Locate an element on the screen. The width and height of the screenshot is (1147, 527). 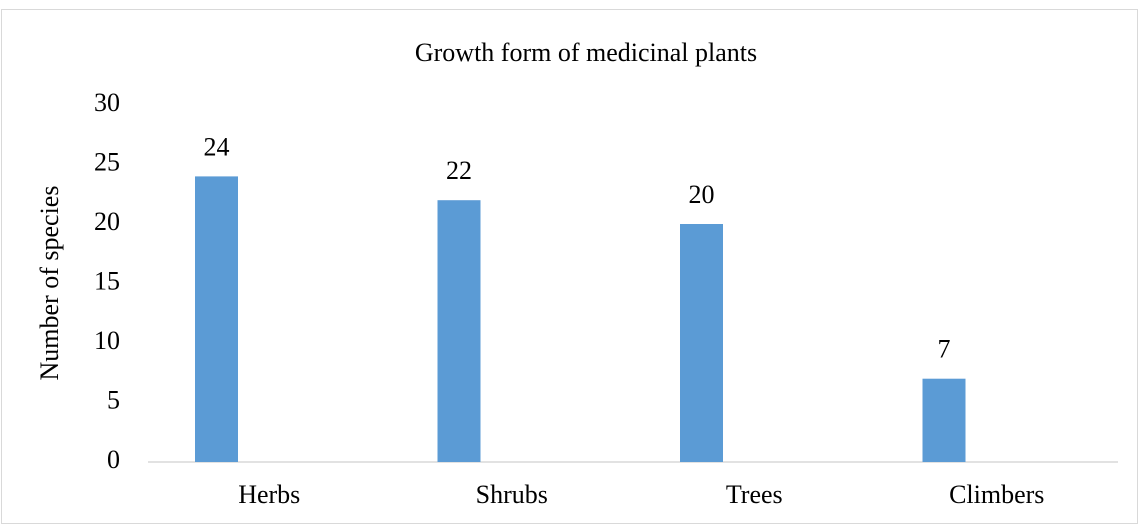
data-label: 20 is located at coordinates (702, 194).